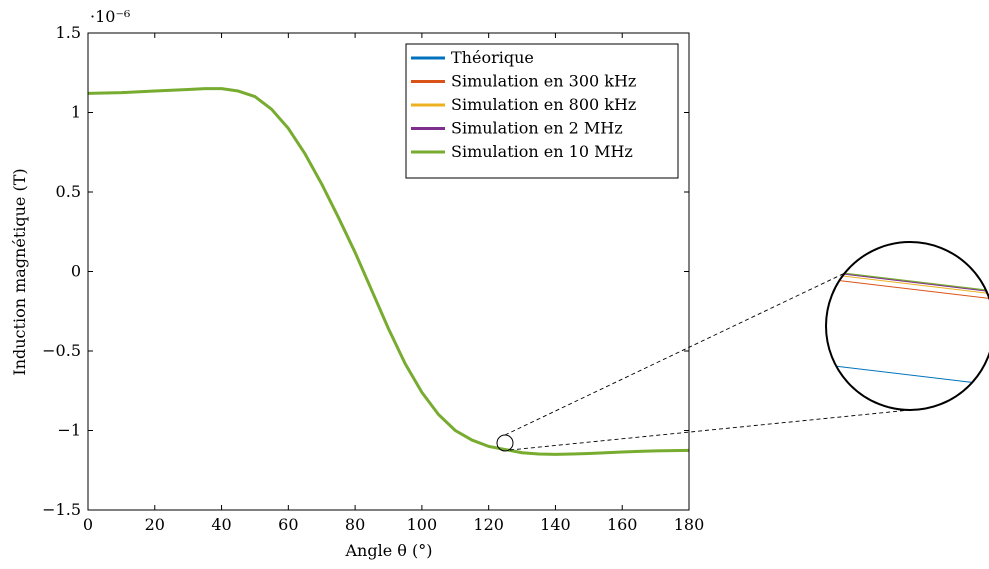 Image resolution: width=989 pixels, height=569 pixels. What do you see at coordinates (221, 524) in the screenshot?
I see `x-tick-label: 40` at bounding box center [221, 524].